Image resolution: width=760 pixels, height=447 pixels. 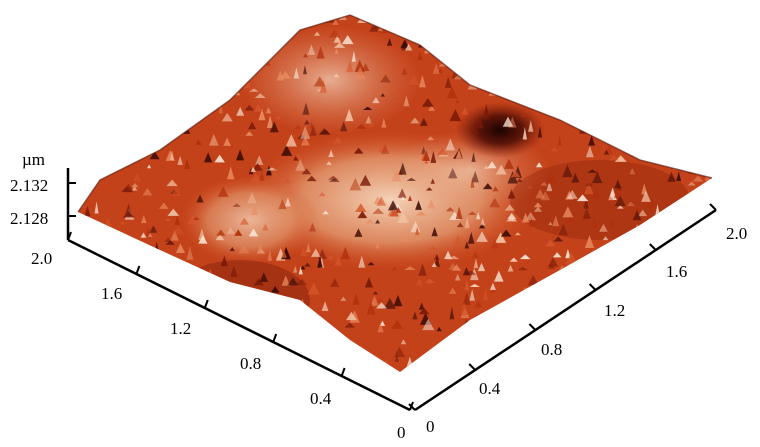 I want to click on left-tick, so click(x=343, y=372).